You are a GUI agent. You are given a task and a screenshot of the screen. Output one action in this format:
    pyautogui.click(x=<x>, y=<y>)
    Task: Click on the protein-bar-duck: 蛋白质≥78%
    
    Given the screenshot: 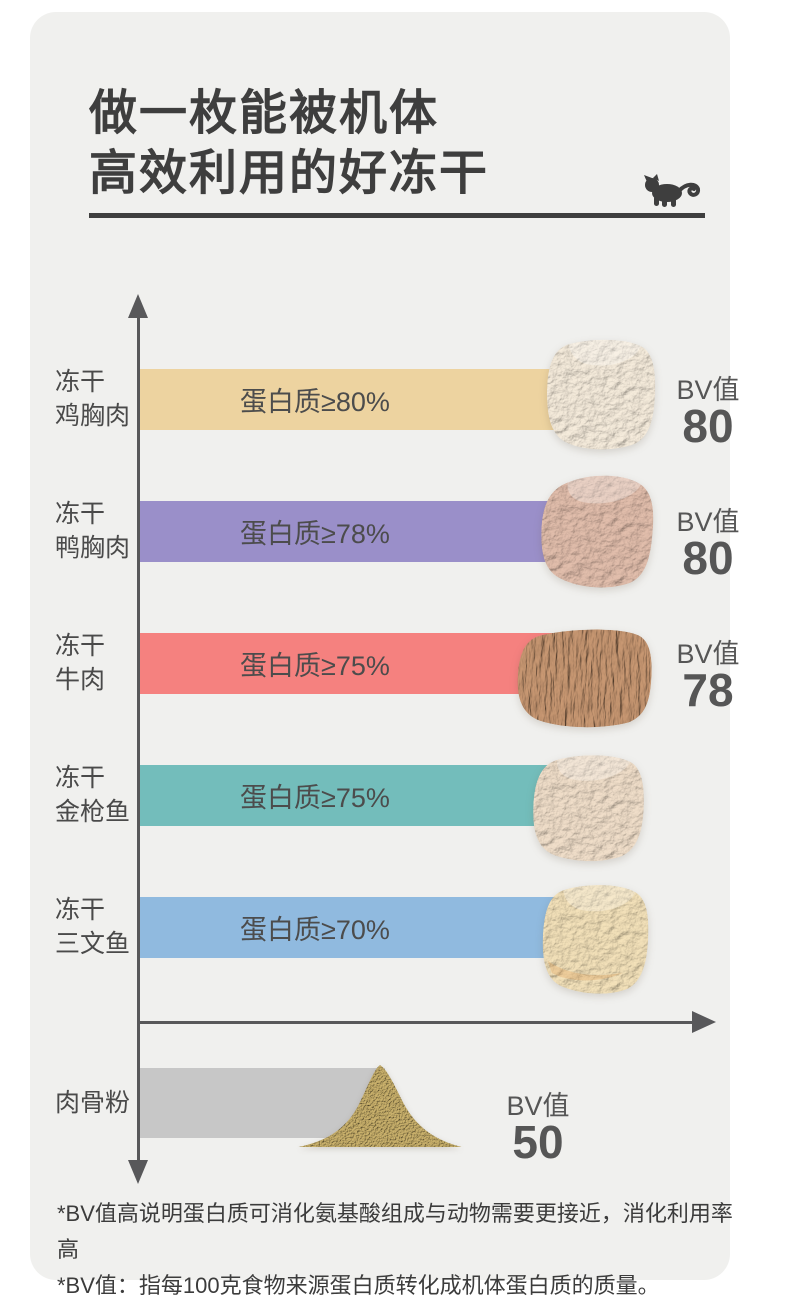 What is the action you would take?
    pyautogui.click(x=374, y=531)
    